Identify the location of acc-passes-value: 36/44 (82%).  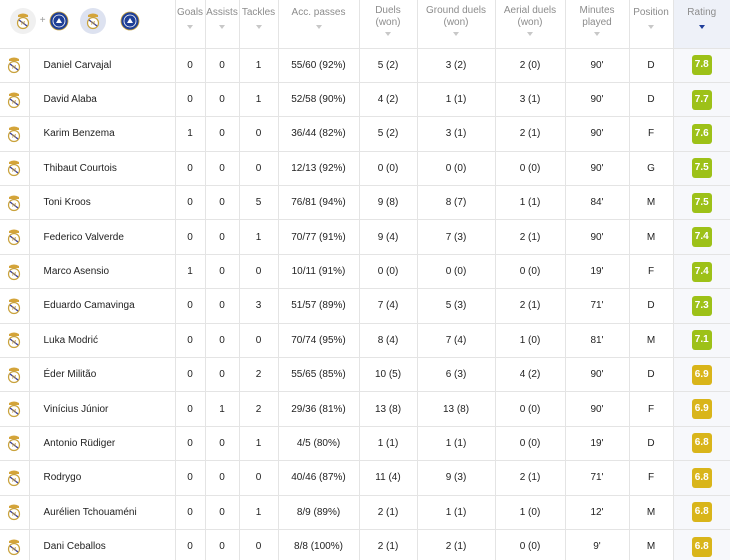
(319, 134).